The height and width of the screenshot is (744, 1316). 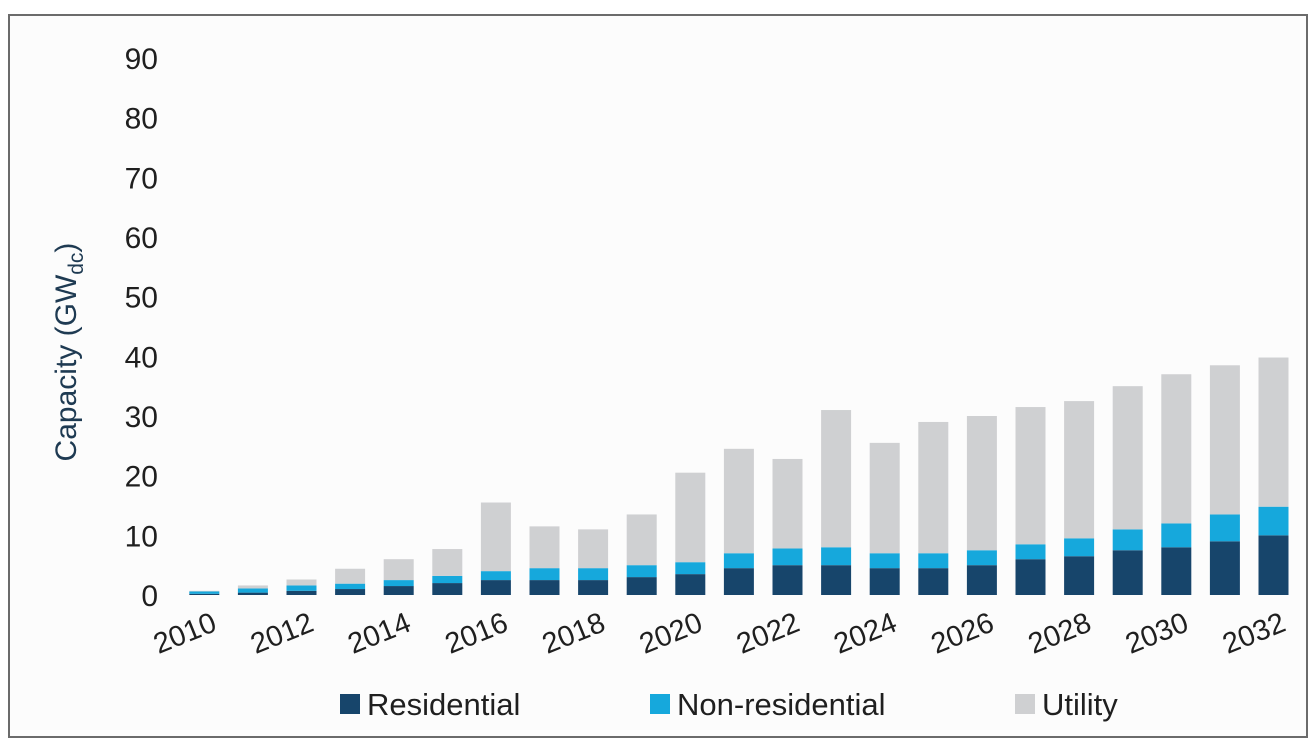 What do you see at coordinates (671, 634) in the screenshot?
I see `x-tick-label: 2020` at bounding box center [671, 634].